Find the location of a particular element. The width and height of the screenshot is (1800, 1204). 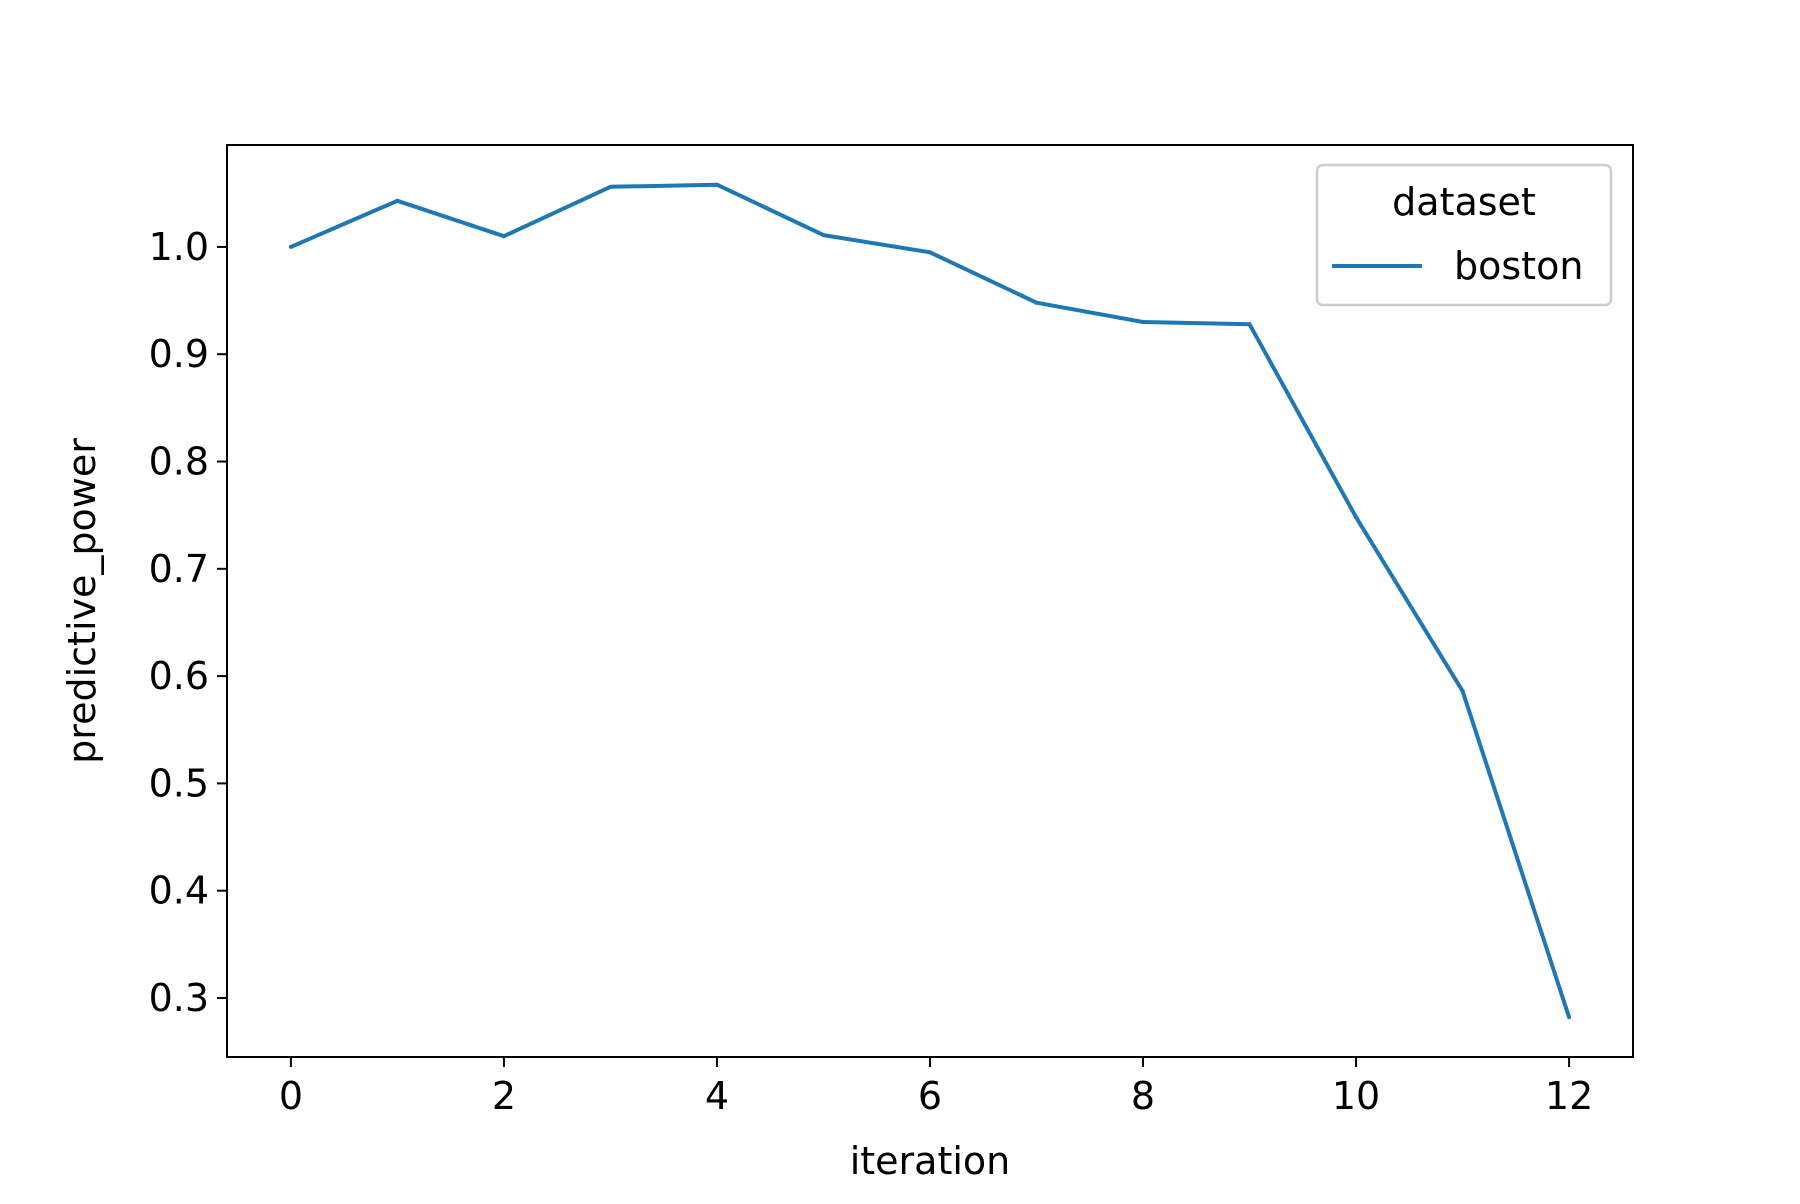

y-axis-ticks: 0.3 0.4 0.5 0.6 0.7 0.8 0.9 1.0 is located at coordinates (188, 622).